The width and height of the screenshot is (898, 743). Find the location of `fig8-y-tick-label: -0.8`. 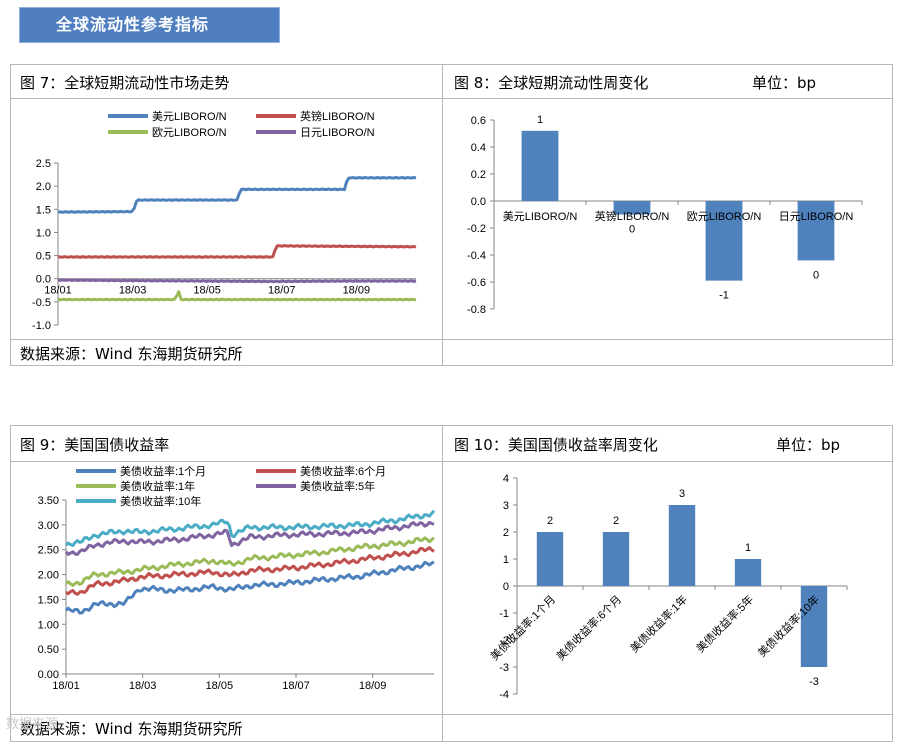

fig8-y-tick-label: -0.8 is located at coordinates (476, 310).